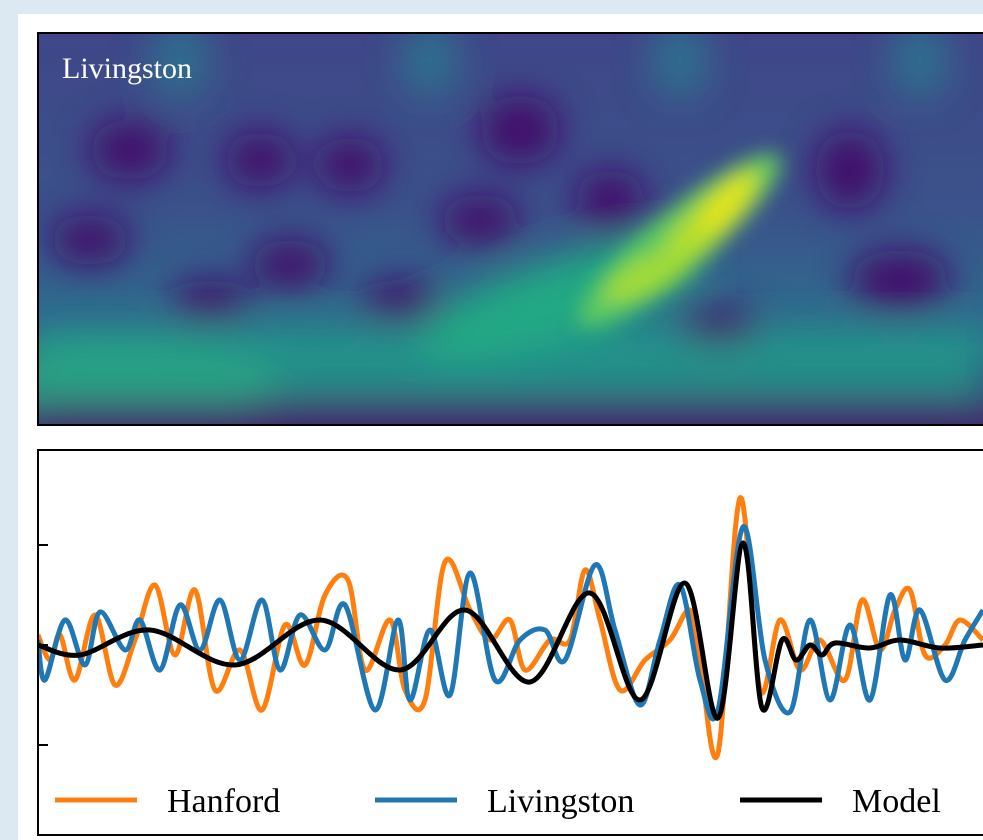  What do you see at coordinates (560, 801) in the screenshot?
I see `legend-label: Livingston` at bounding box center [560, 801].